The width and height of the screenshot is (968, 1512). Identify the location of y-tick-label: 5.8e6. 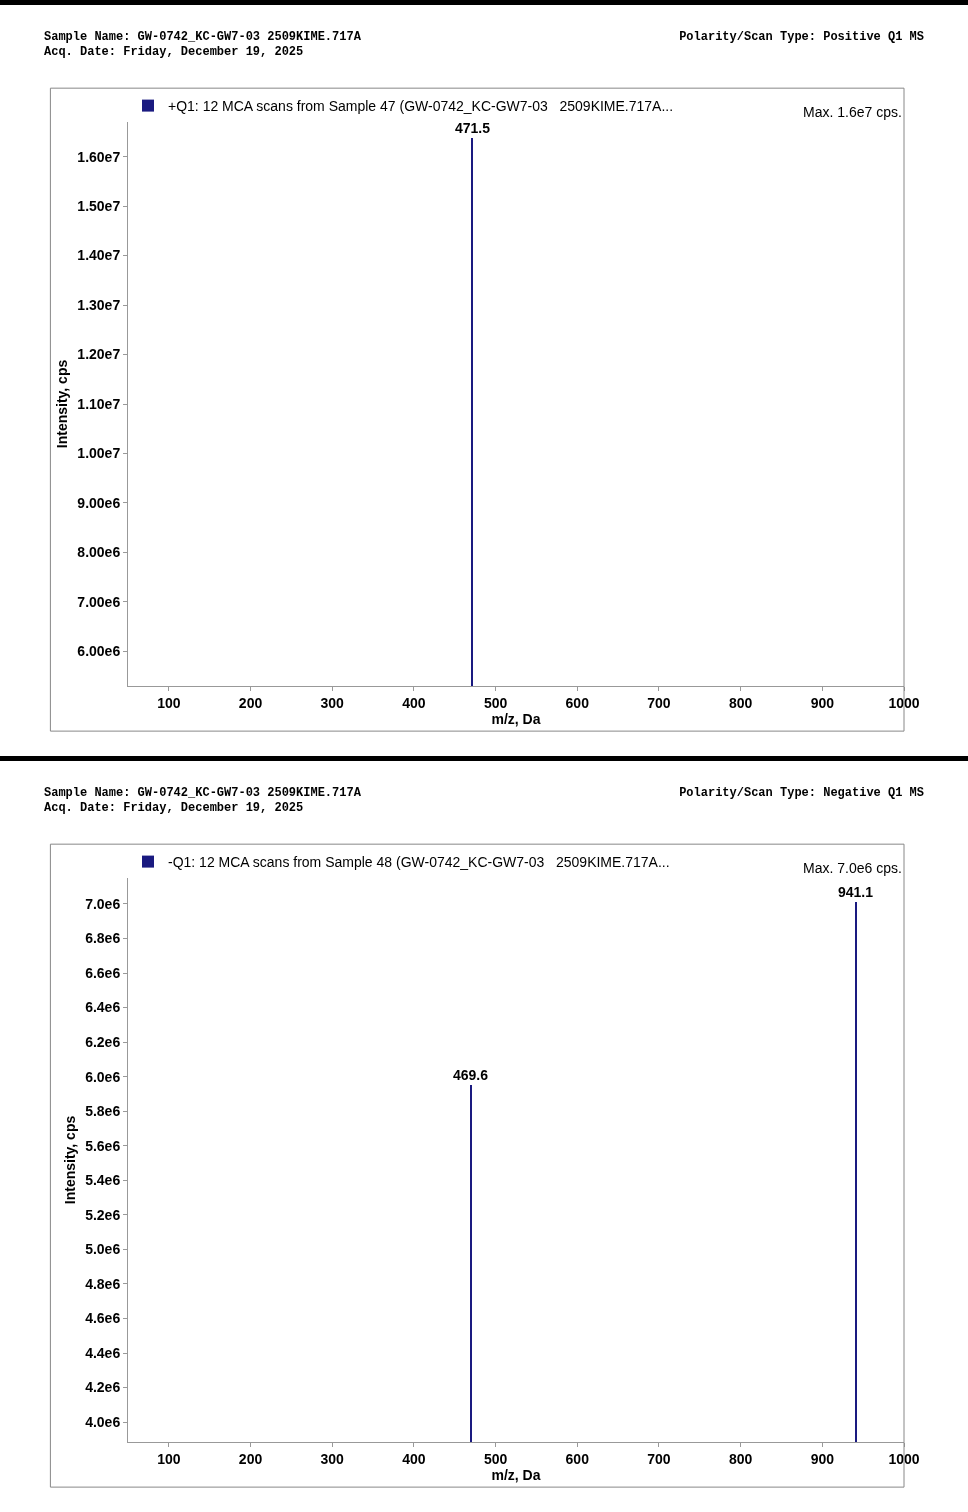
(103, 1111).